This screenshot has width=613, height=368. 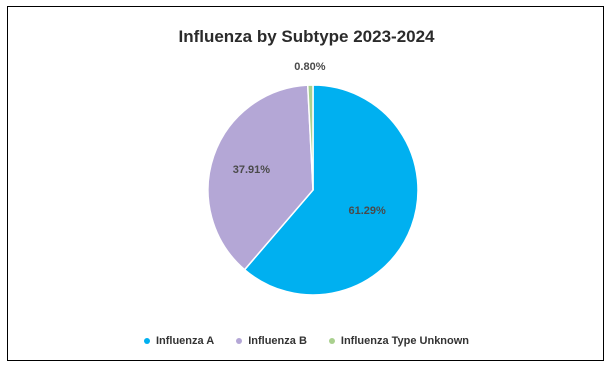 I want to click on chart-title: Influenza by Subtype 2023-2024, so click(x=306, y=36).